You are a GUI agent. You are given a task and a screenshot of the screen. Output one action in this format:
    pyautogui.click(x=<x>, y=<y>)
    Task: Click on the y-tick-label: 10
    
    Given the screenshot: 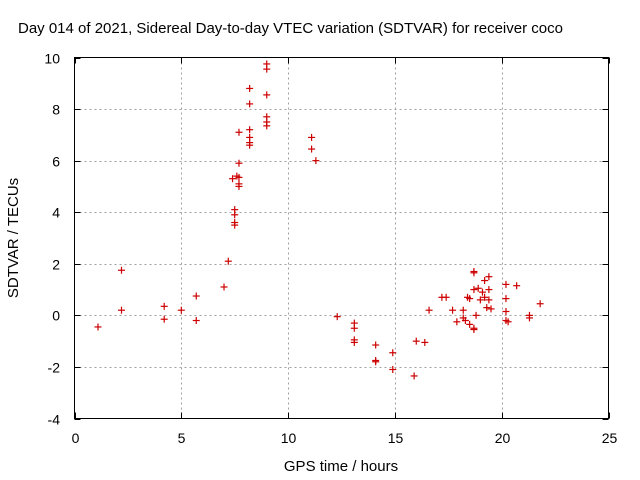 What is the action you would take?
    pyautogui.click(x=52, y=59)
    